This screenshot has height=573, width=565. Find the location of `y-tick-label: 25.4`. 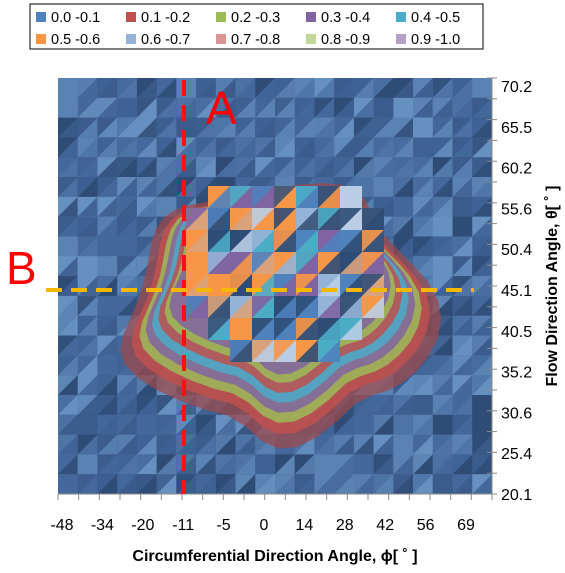

y-tick-label: 25.4 is located at coordinates (516, 454).